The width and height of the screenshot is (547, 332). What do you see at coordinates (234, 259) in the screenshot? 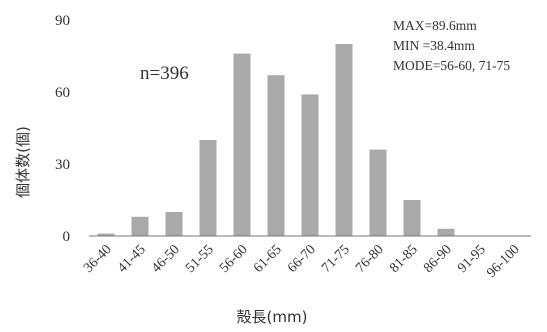
I see `x-tick-label: 56-60` at bounding box center [234, 259].